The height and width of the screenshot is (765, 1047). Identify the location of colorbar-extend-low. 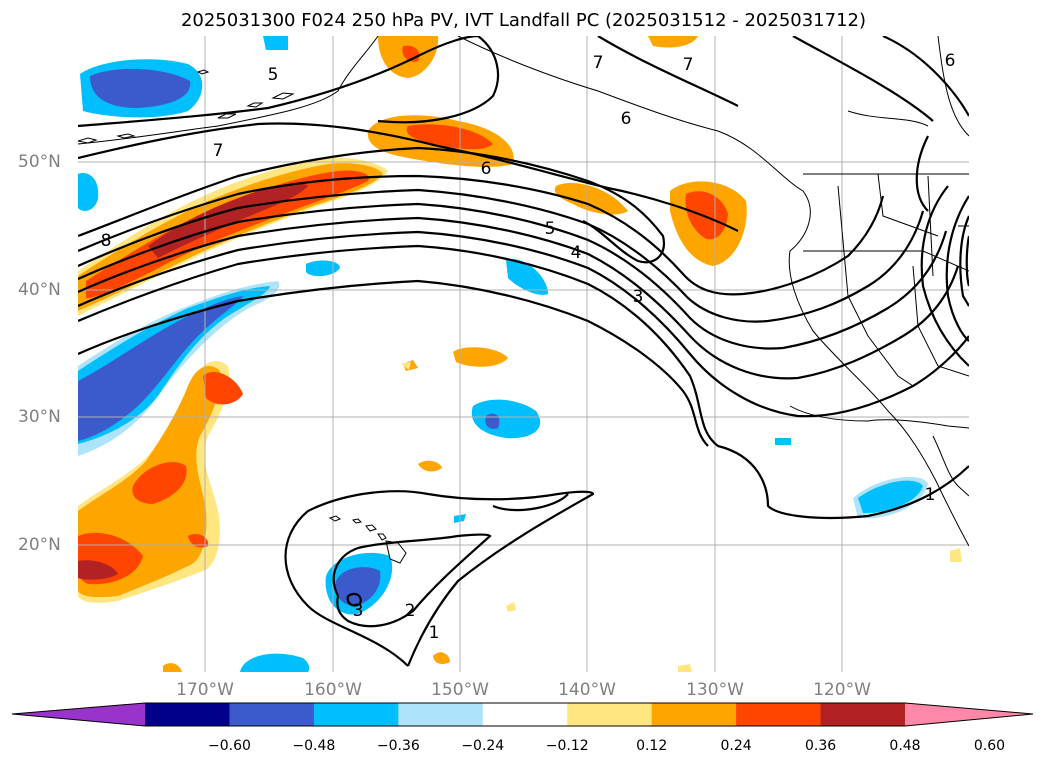
(78, 714).